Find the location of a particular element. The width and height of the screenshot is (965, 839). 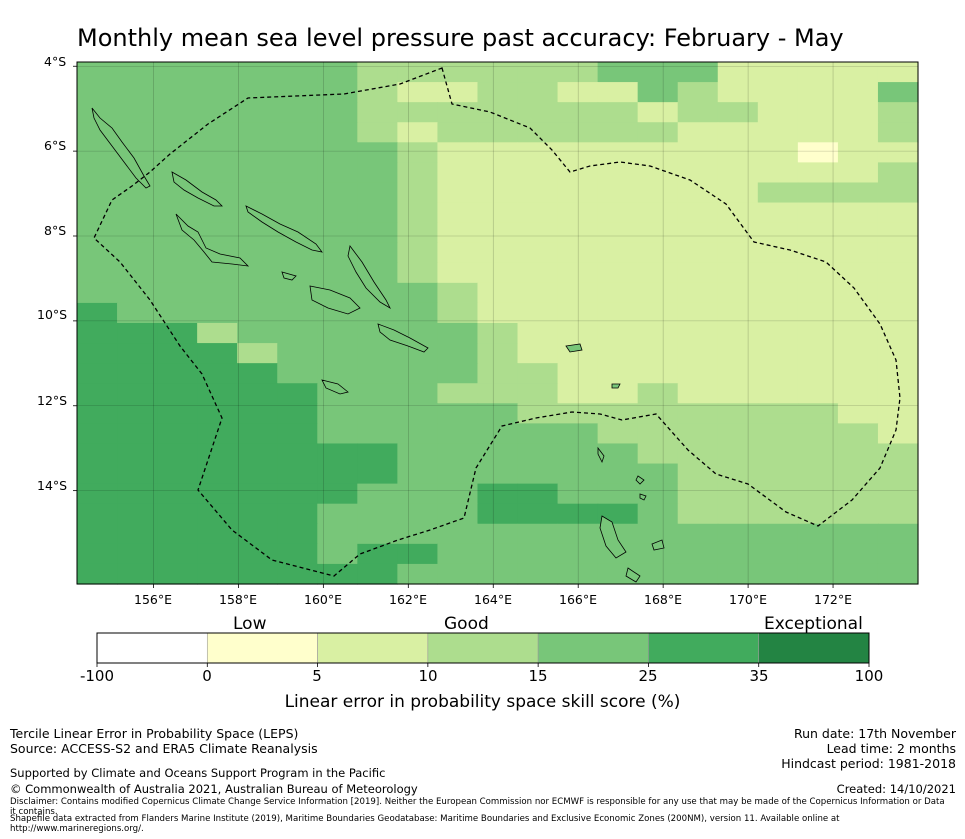

lat-label-4s: 4°S is located at coordinates (55, 61).